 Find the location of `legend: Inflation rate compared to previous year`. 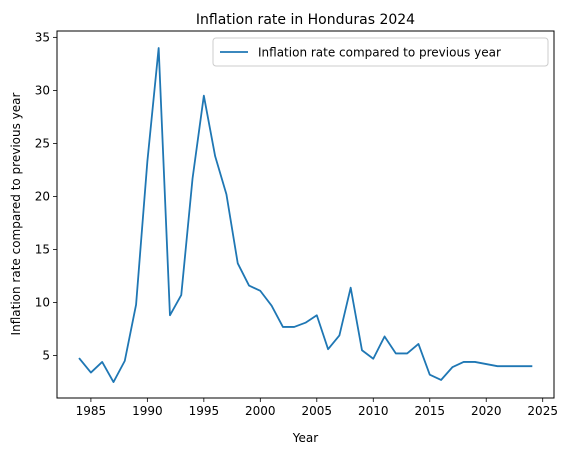

legend: Inflation rate compared to previous year is located at coordinates (380, 52).